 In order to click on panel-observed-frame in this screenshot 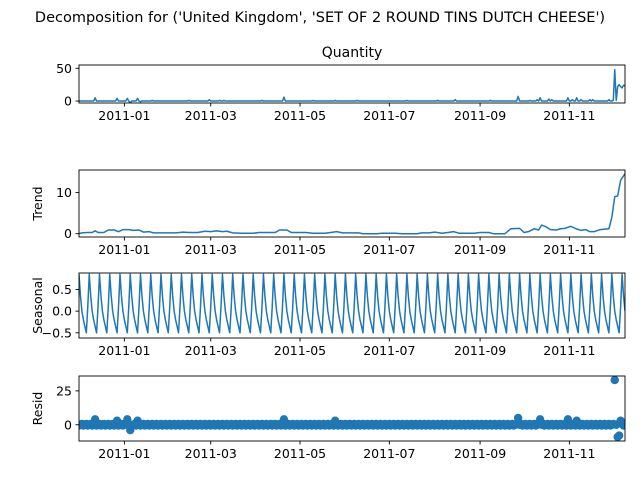, I will do `click(352, 84)`.